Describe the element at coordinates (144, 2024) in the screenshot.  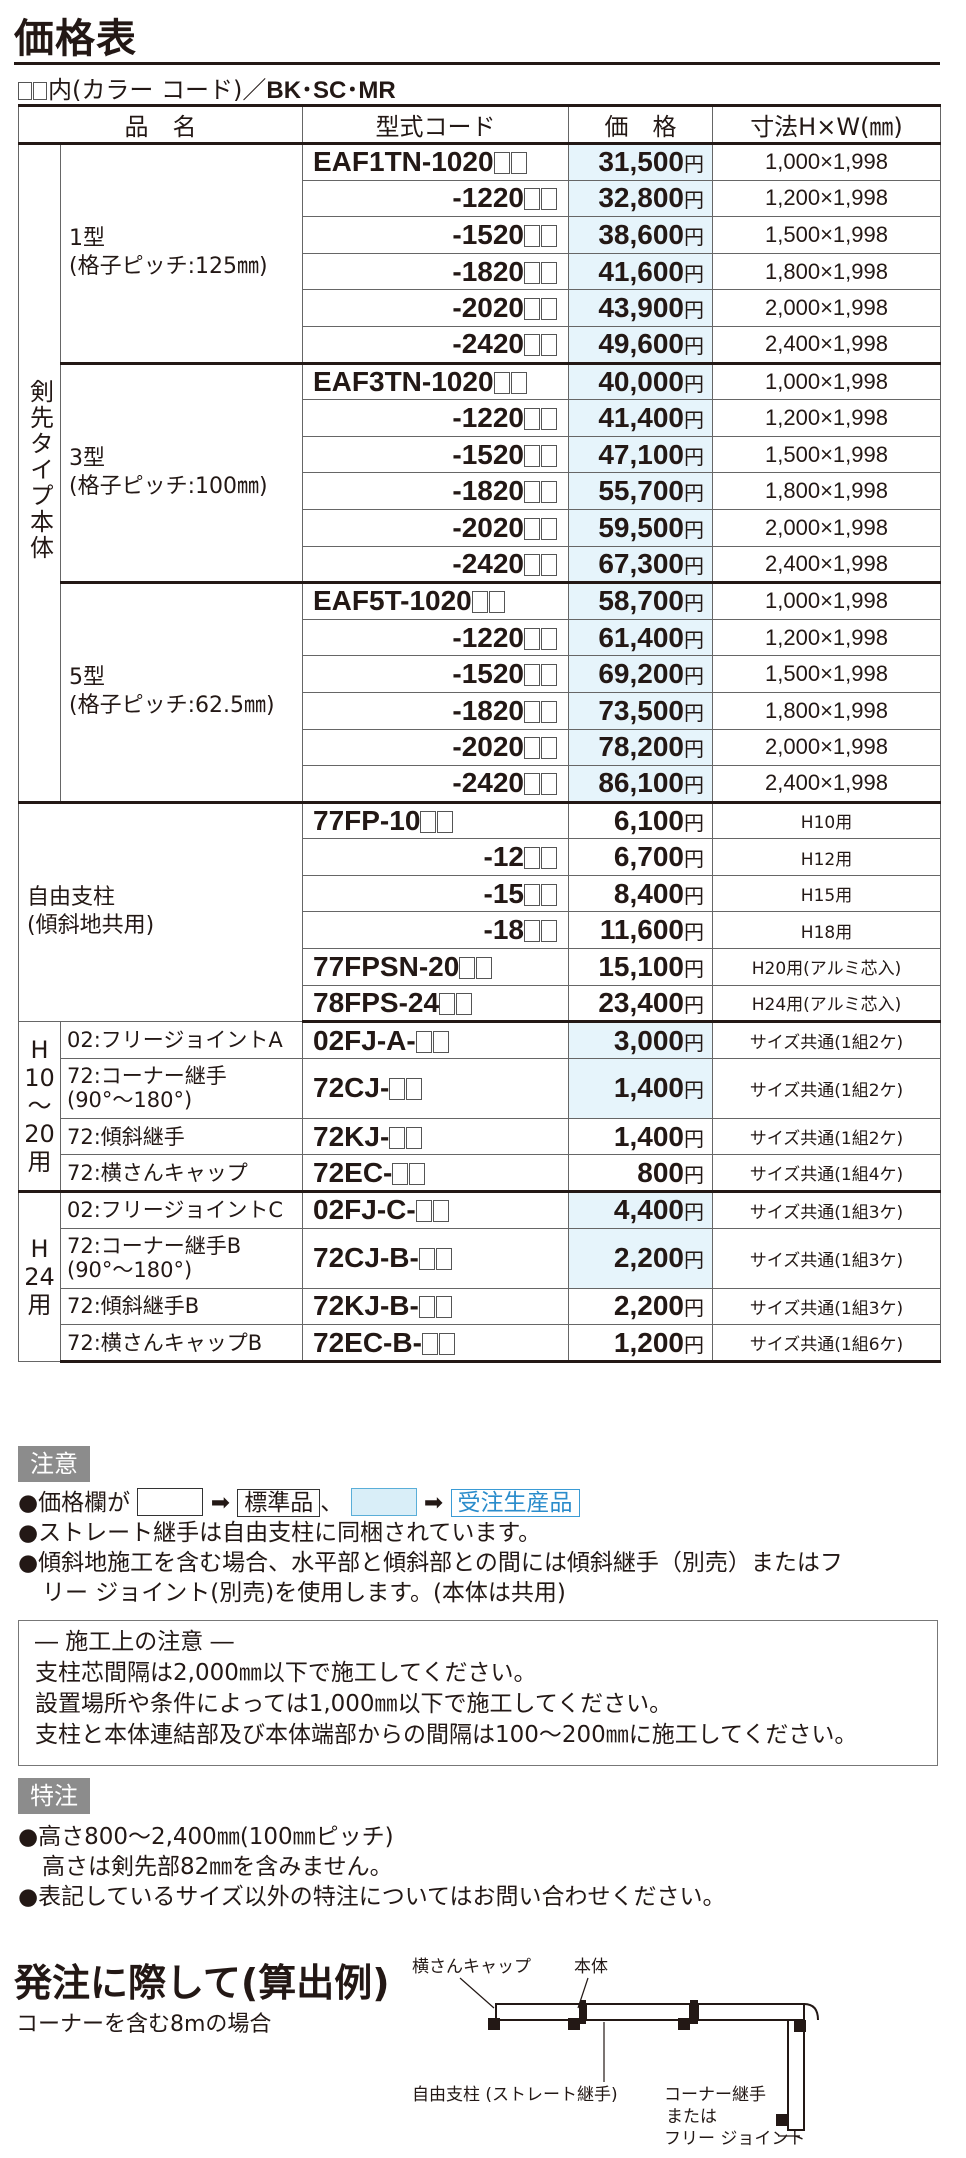
I see `calc-subtitle: コーナーを含む8mの場合` at that location.